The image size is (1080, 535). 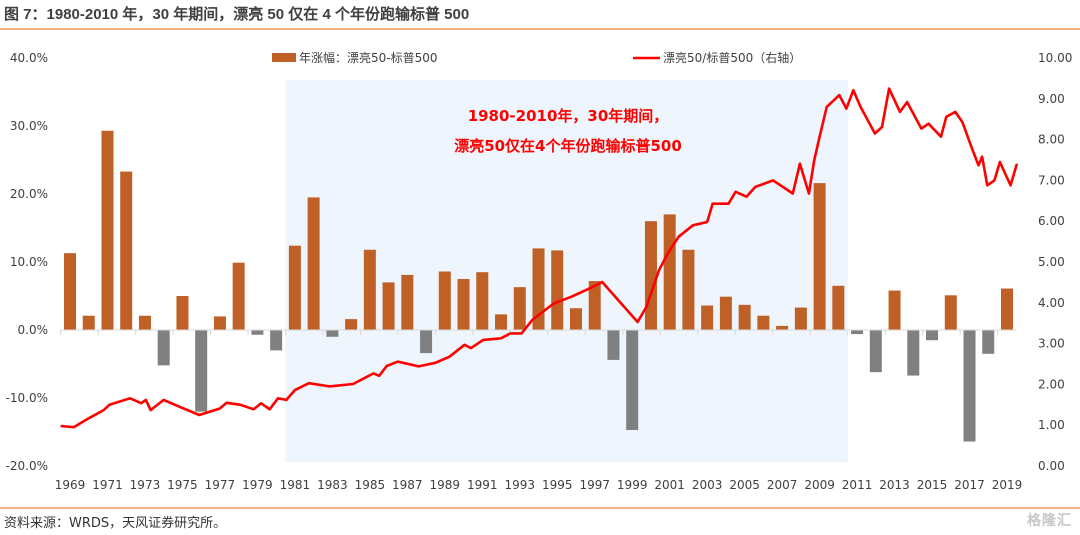 What do you see at coordinates (1051, 99) in the screenshot?
I see `right-tick-label: 9.00` at bounding box center [1051, 99].